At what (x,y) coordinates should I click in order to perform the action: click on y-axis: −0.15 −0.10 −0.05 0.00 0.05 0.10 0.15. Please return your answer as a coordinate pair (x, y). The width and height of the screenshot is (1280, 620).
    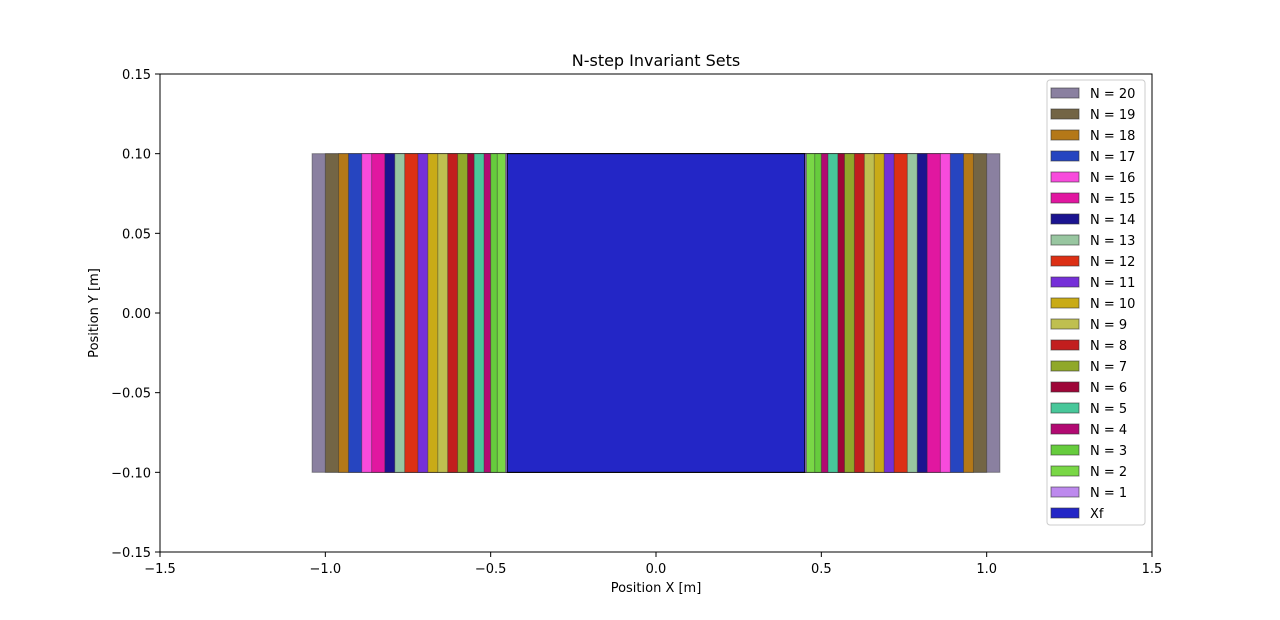
    Looking at the image, I should click on (135, 314).